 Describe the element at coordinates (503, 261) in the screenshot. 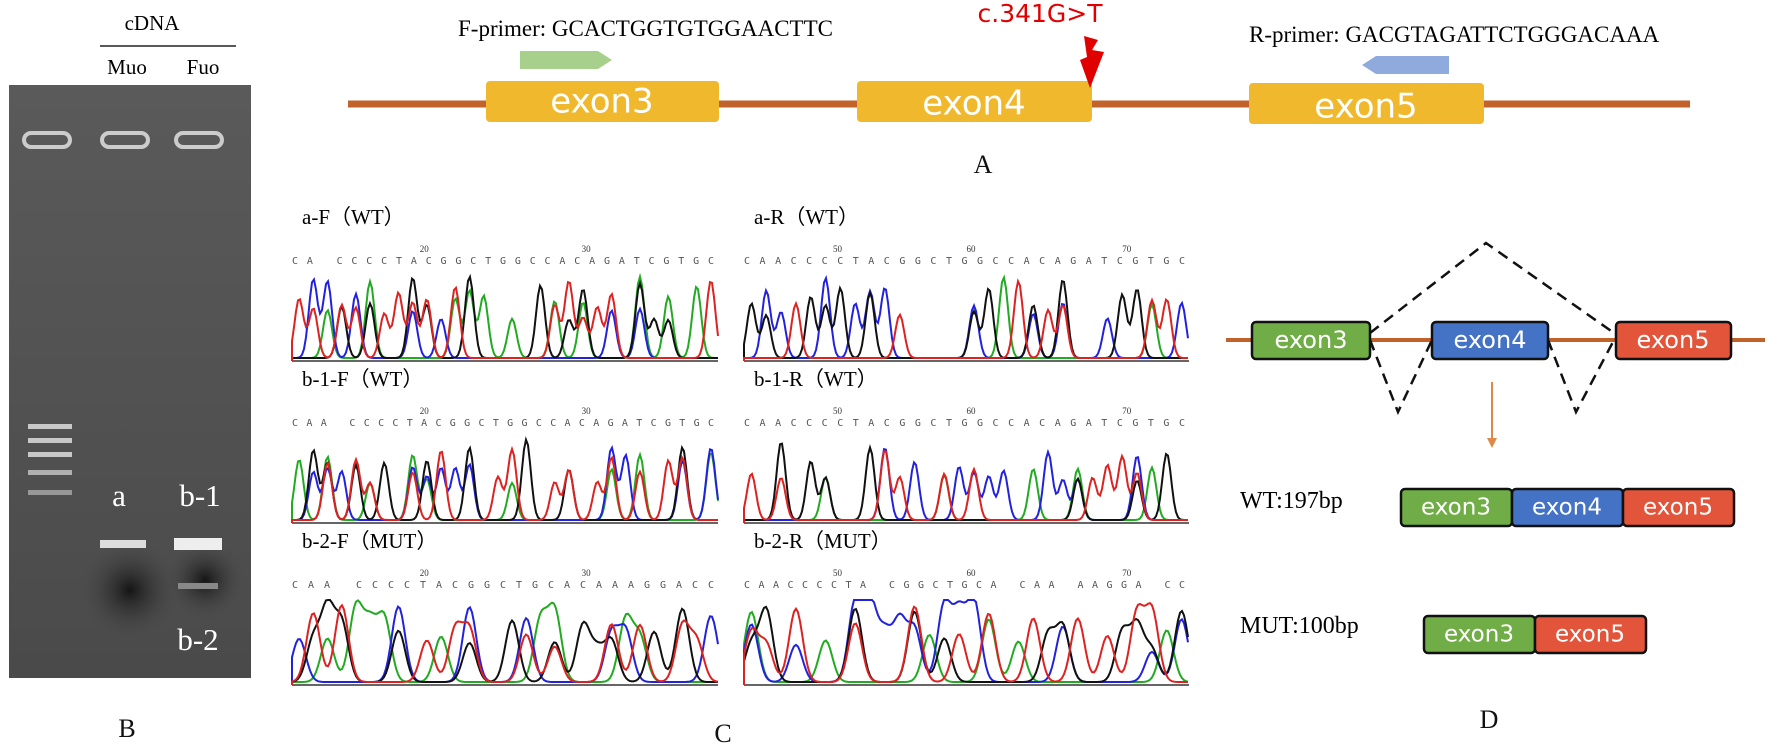

I see `sequence: CA CCCCTACGGCTGGCCACAGATCGTGC` at that location.